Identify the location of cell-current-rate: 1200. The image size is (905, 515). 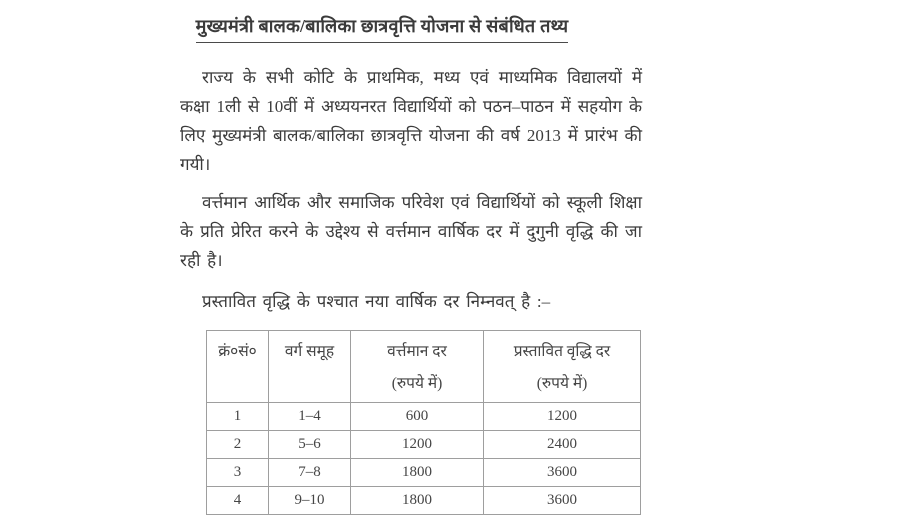
(417, 444).